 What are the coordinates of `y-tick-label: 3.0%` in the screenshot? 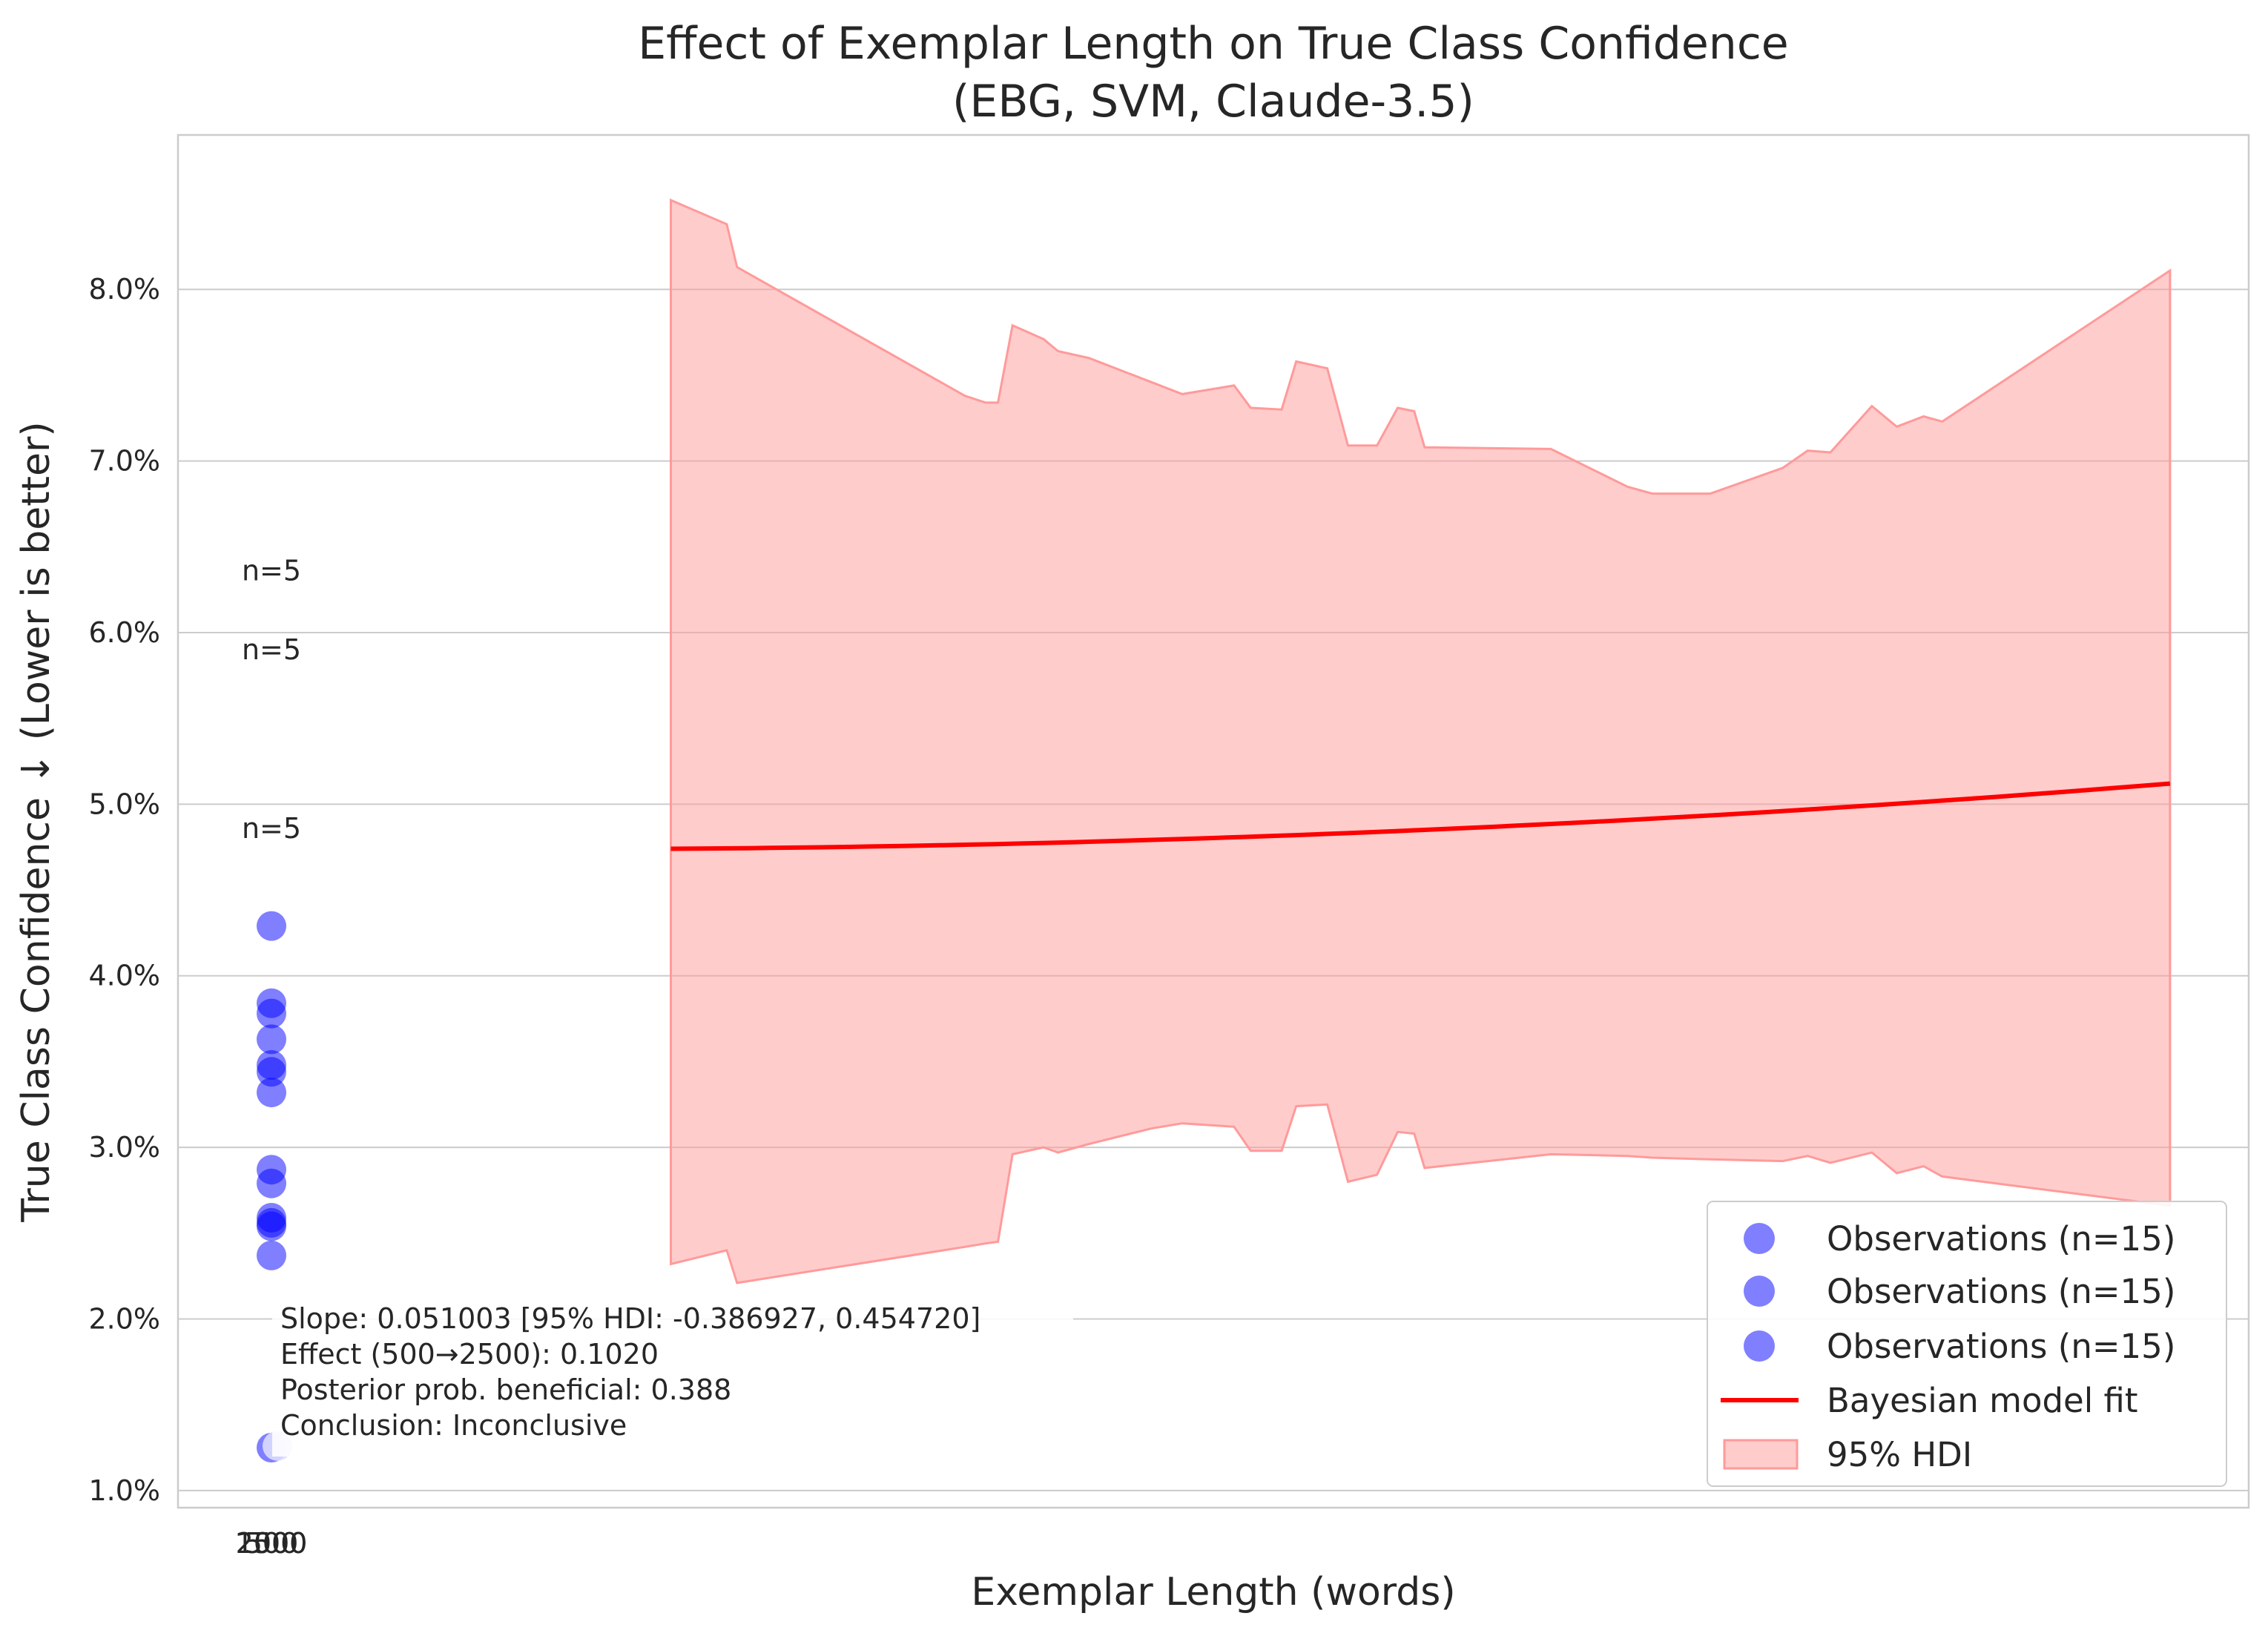 It's located at (124, 1147).